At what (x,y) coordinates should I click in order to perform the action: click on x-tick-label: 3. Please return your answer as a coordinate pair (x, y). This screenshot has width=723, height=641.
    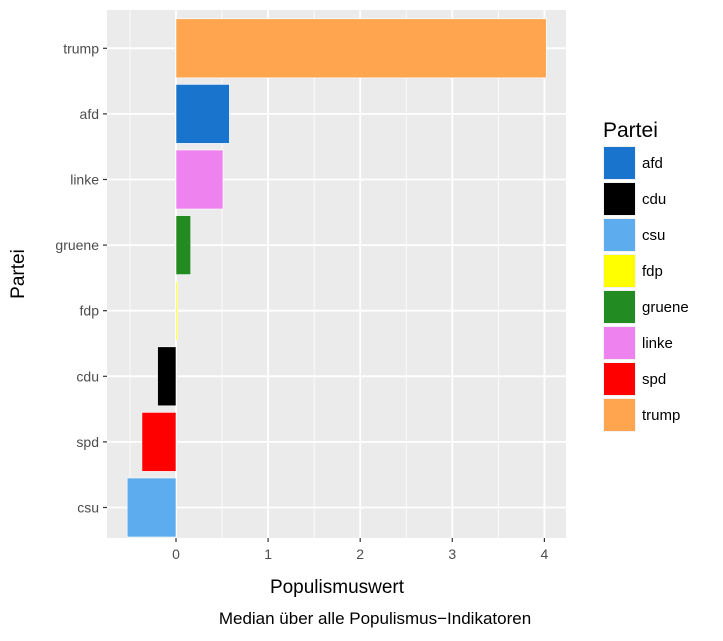
    Looking at the image, I should click on (452, 554).